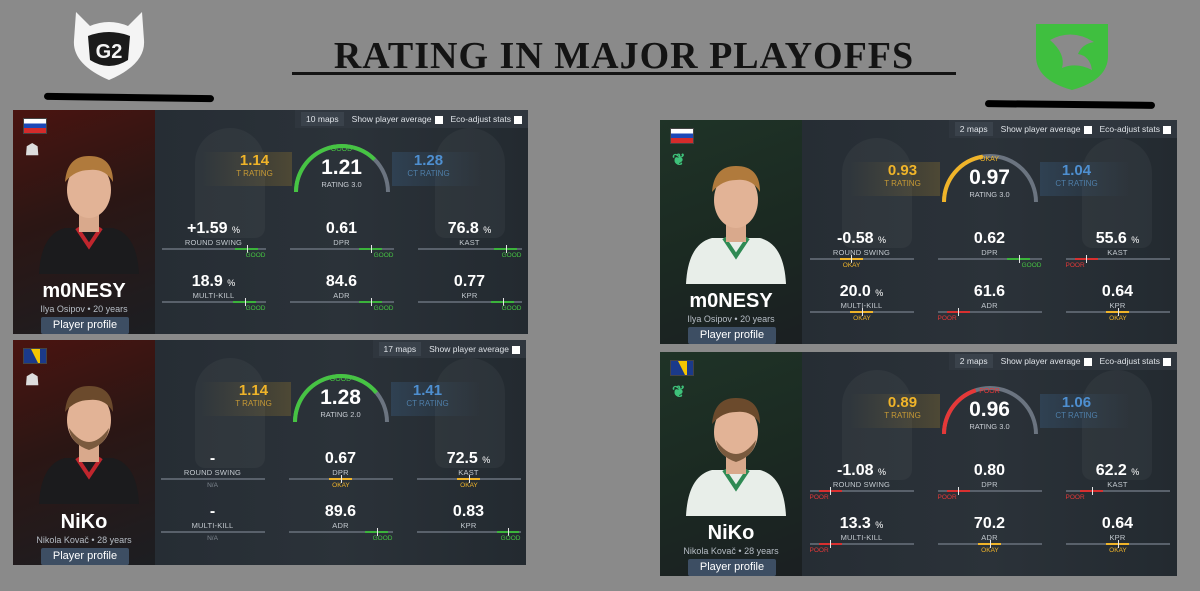  Describe the element at coordinates (427, 390) in the screenshot. I see `ct-rating-value: 1.41` at that location.